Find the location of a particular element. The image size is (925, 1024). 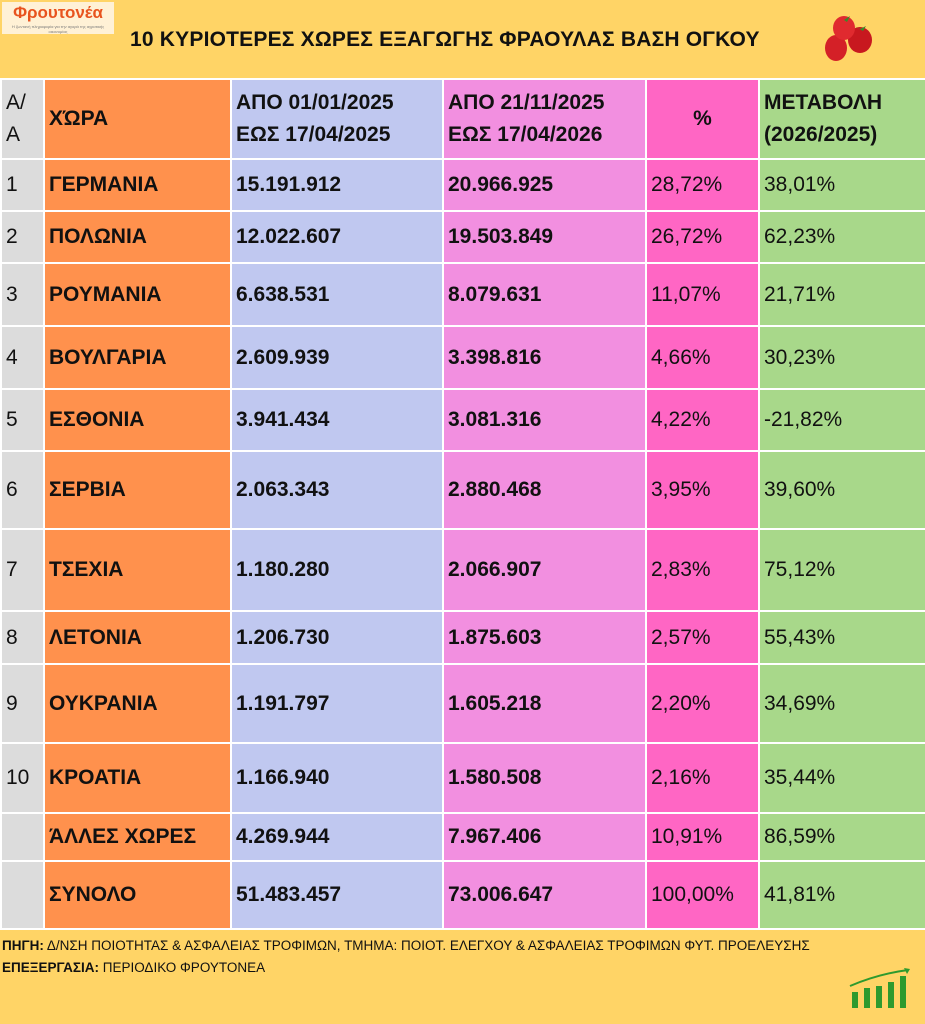

table-row: 5 ΕΣΘΟΝΙΑ 3.941.434 3.081.316 4,22% -21,82% is located at coordinates (462, 420).